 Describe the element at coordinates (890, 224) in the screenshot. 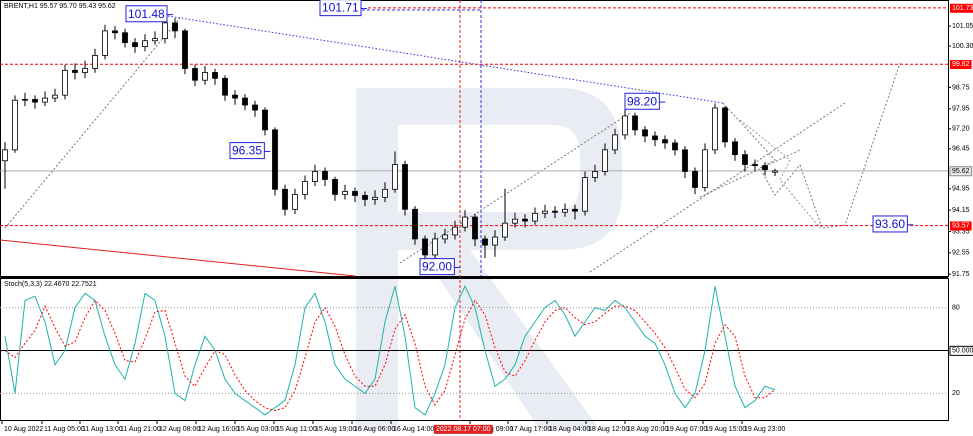

I see `price-annotation: 93.60` at that location.